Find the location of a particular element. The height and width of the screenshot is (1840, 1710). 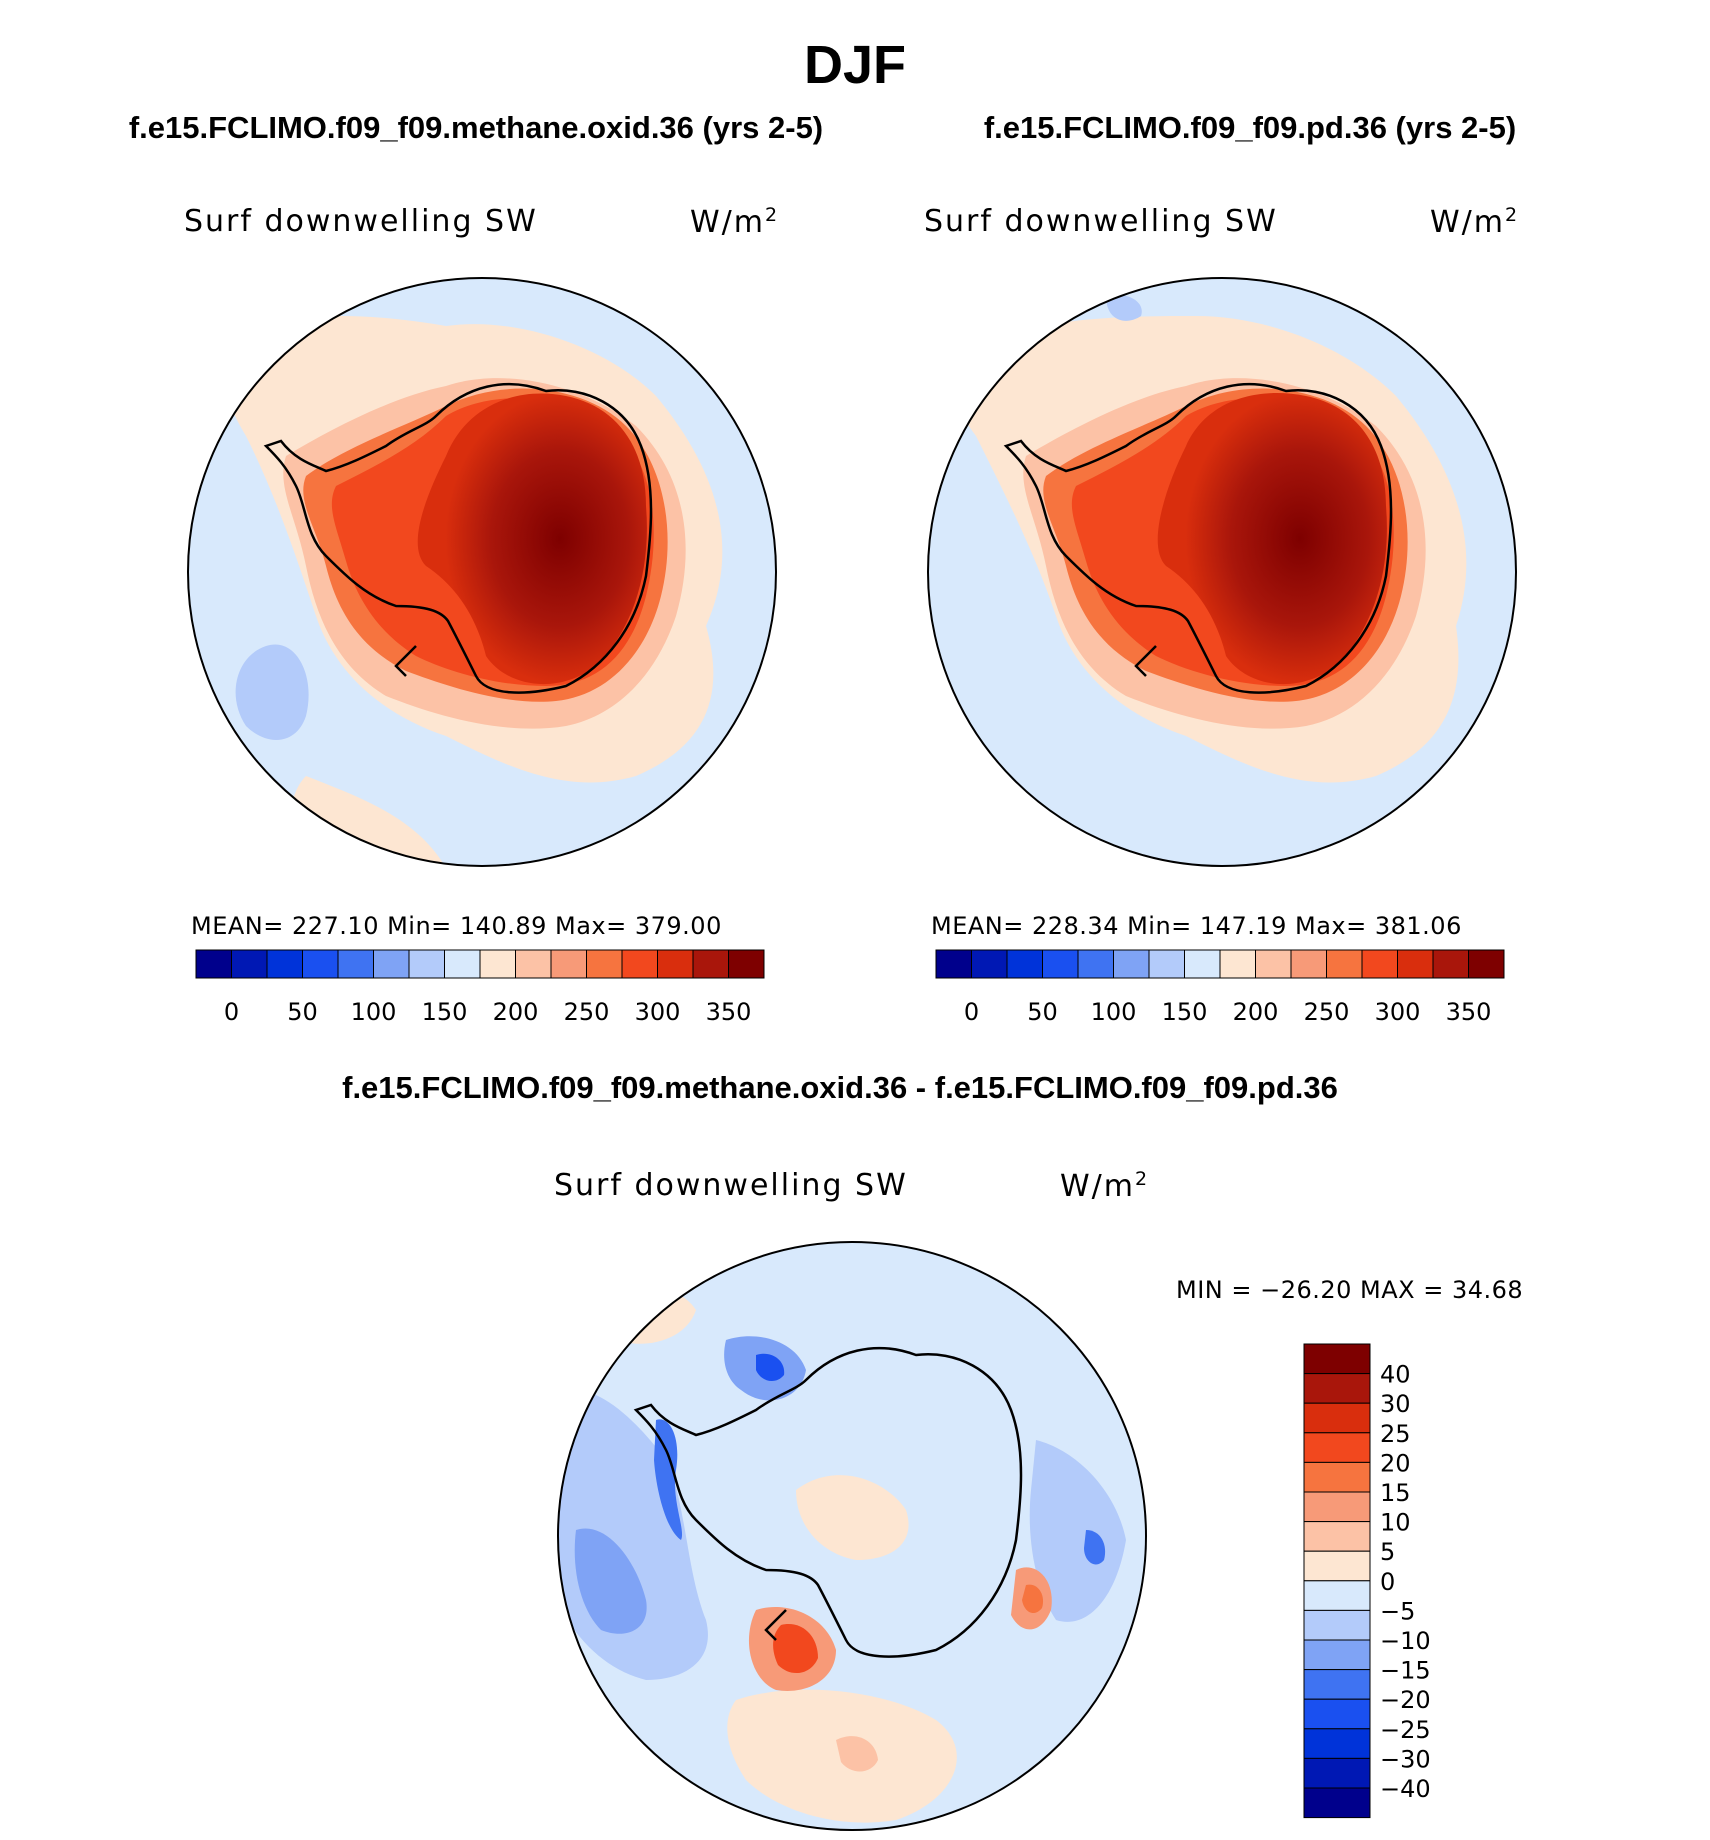

colorbar-3-tick-label: 10 is located at coordinates (1395, 1523).